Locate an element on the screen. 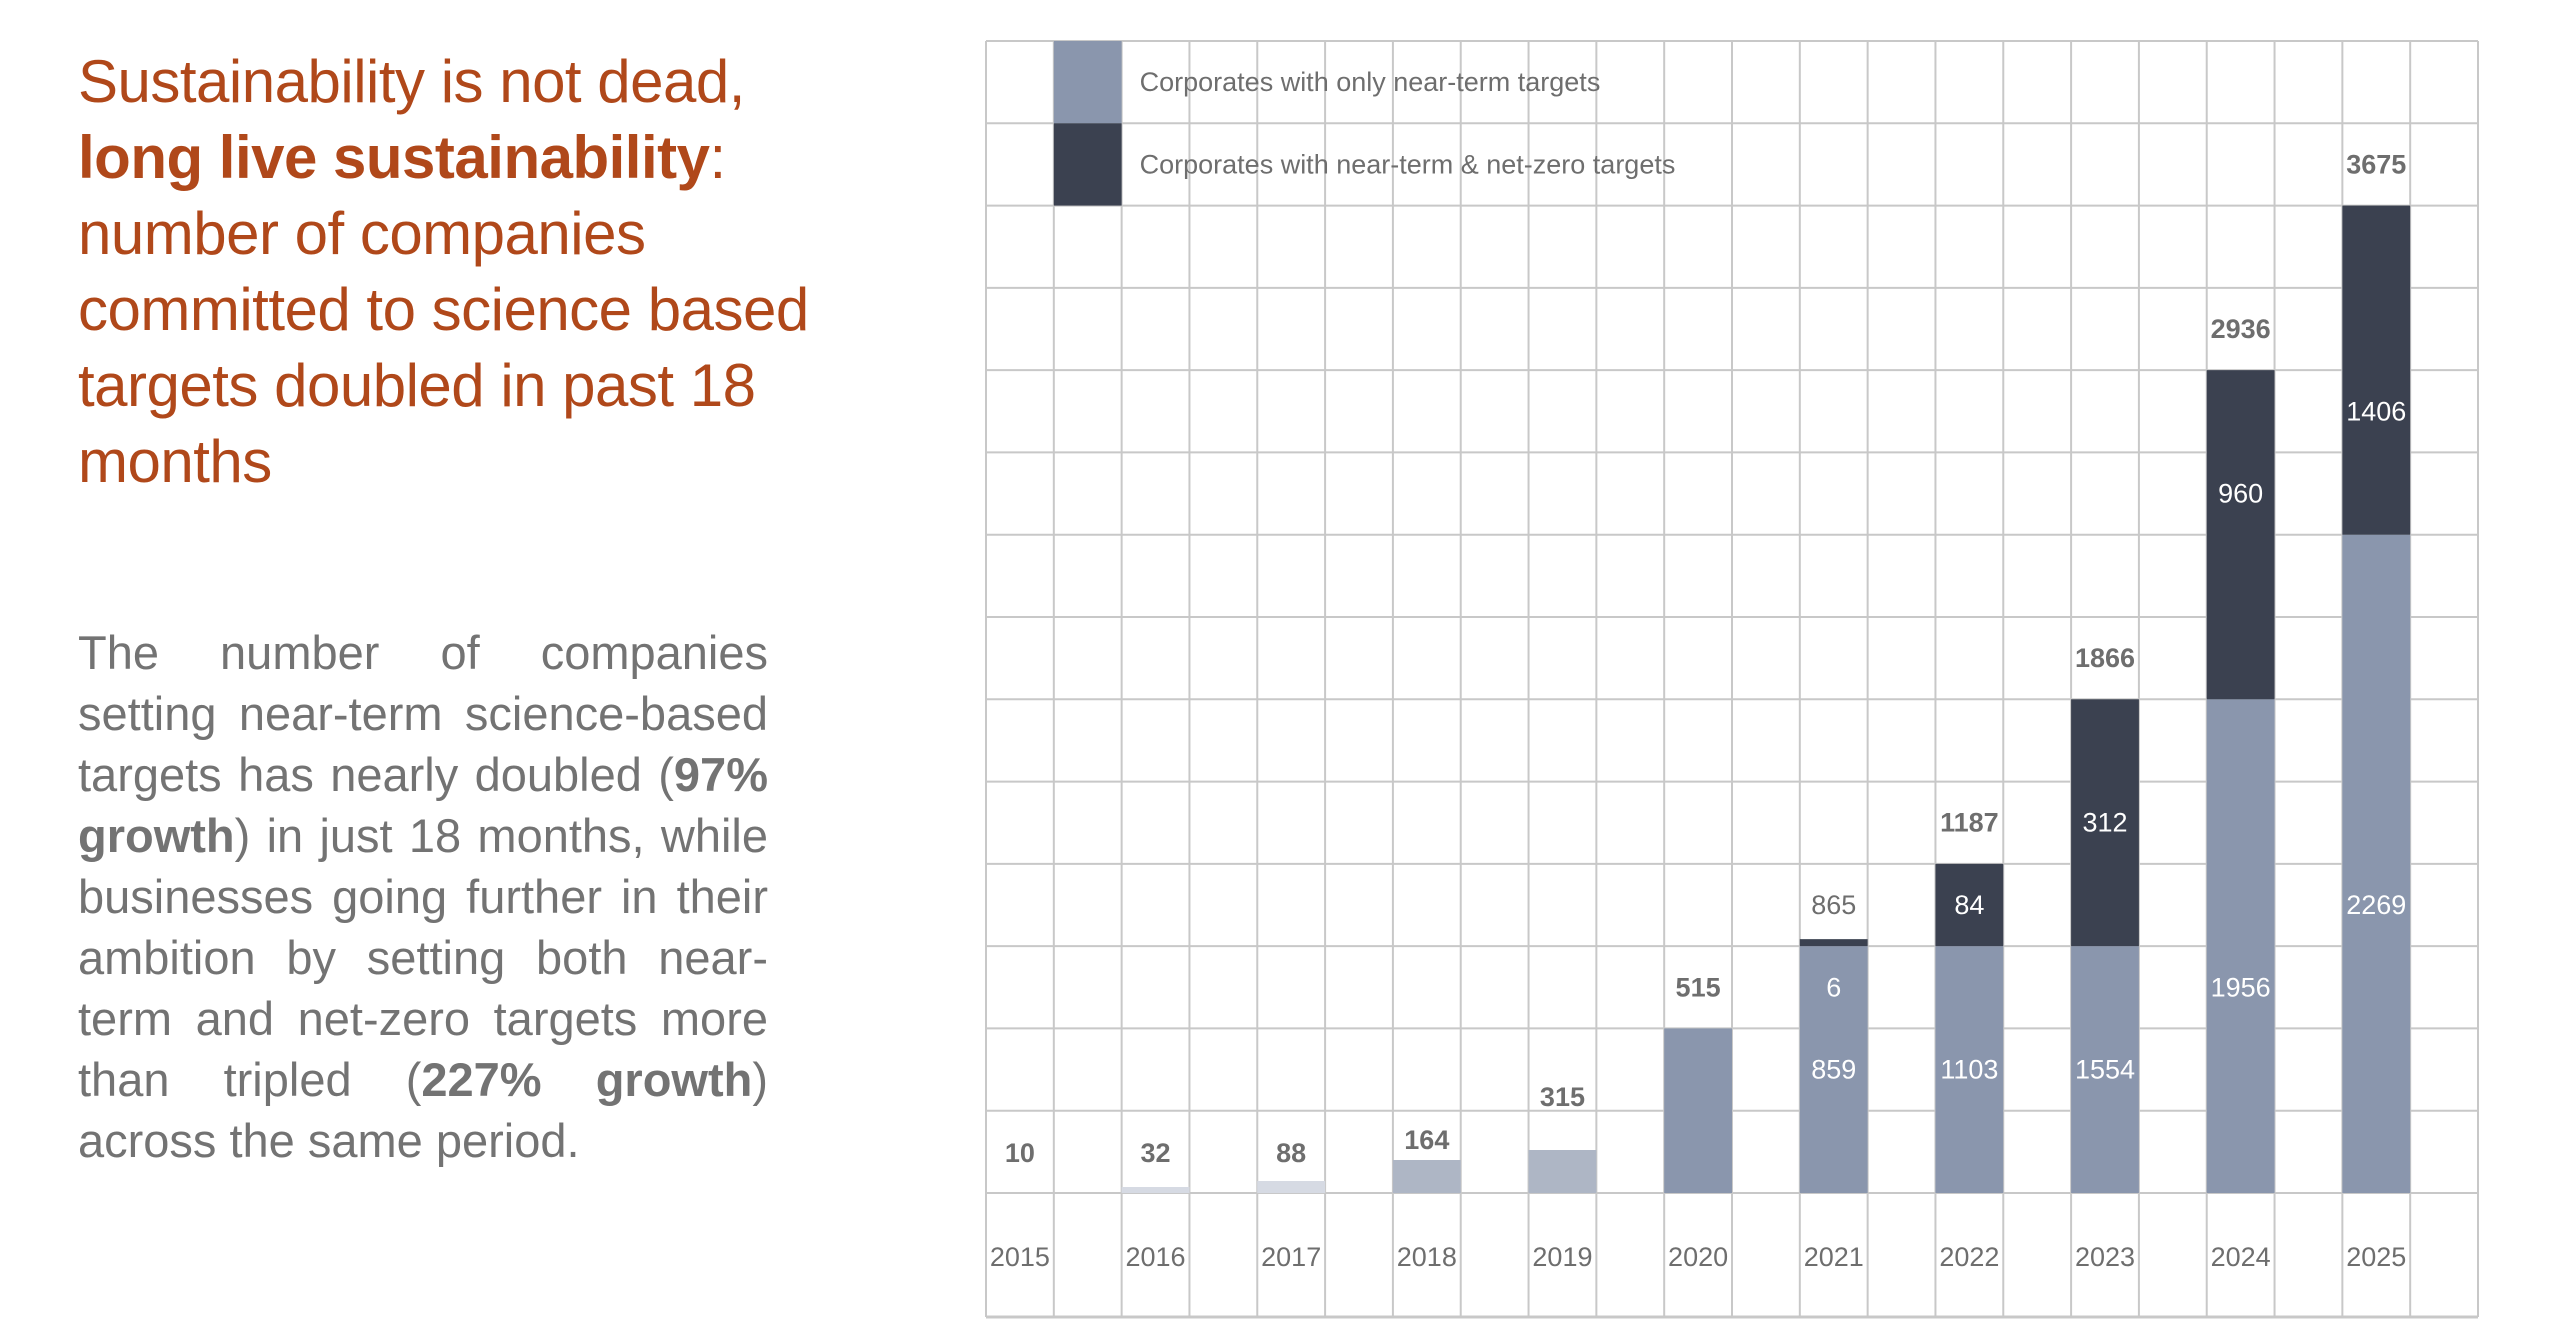 Image resolution: width=2560 pixels, height=1332 pixels. total-label-2024: 2936 is located at coordinates (2241, 329).